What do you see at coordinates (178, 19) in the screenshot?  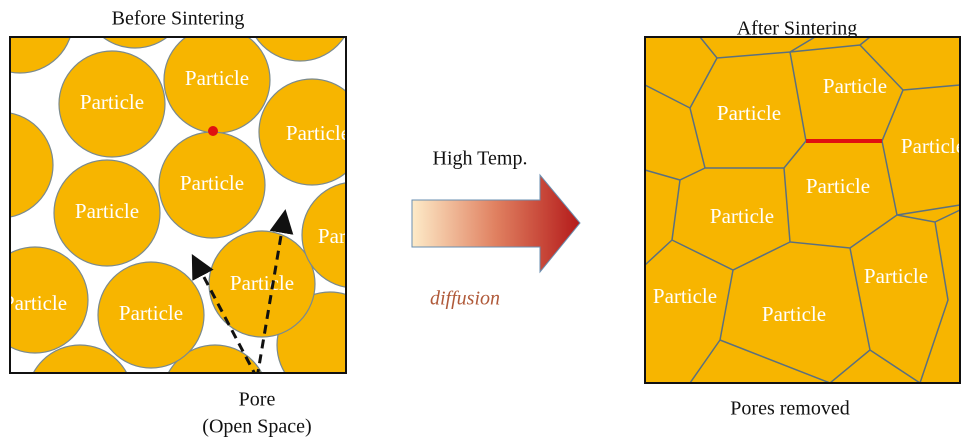 I see `before-title: Before Sintering` at bounding box center [178, 19].